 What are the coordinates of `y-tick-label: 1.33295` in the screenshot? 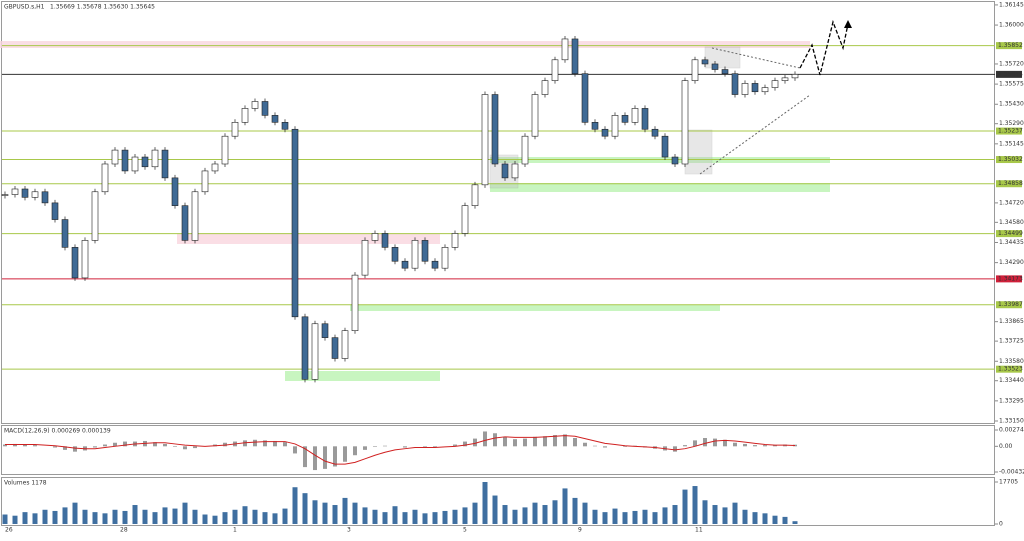 It's located at (1011, 400).